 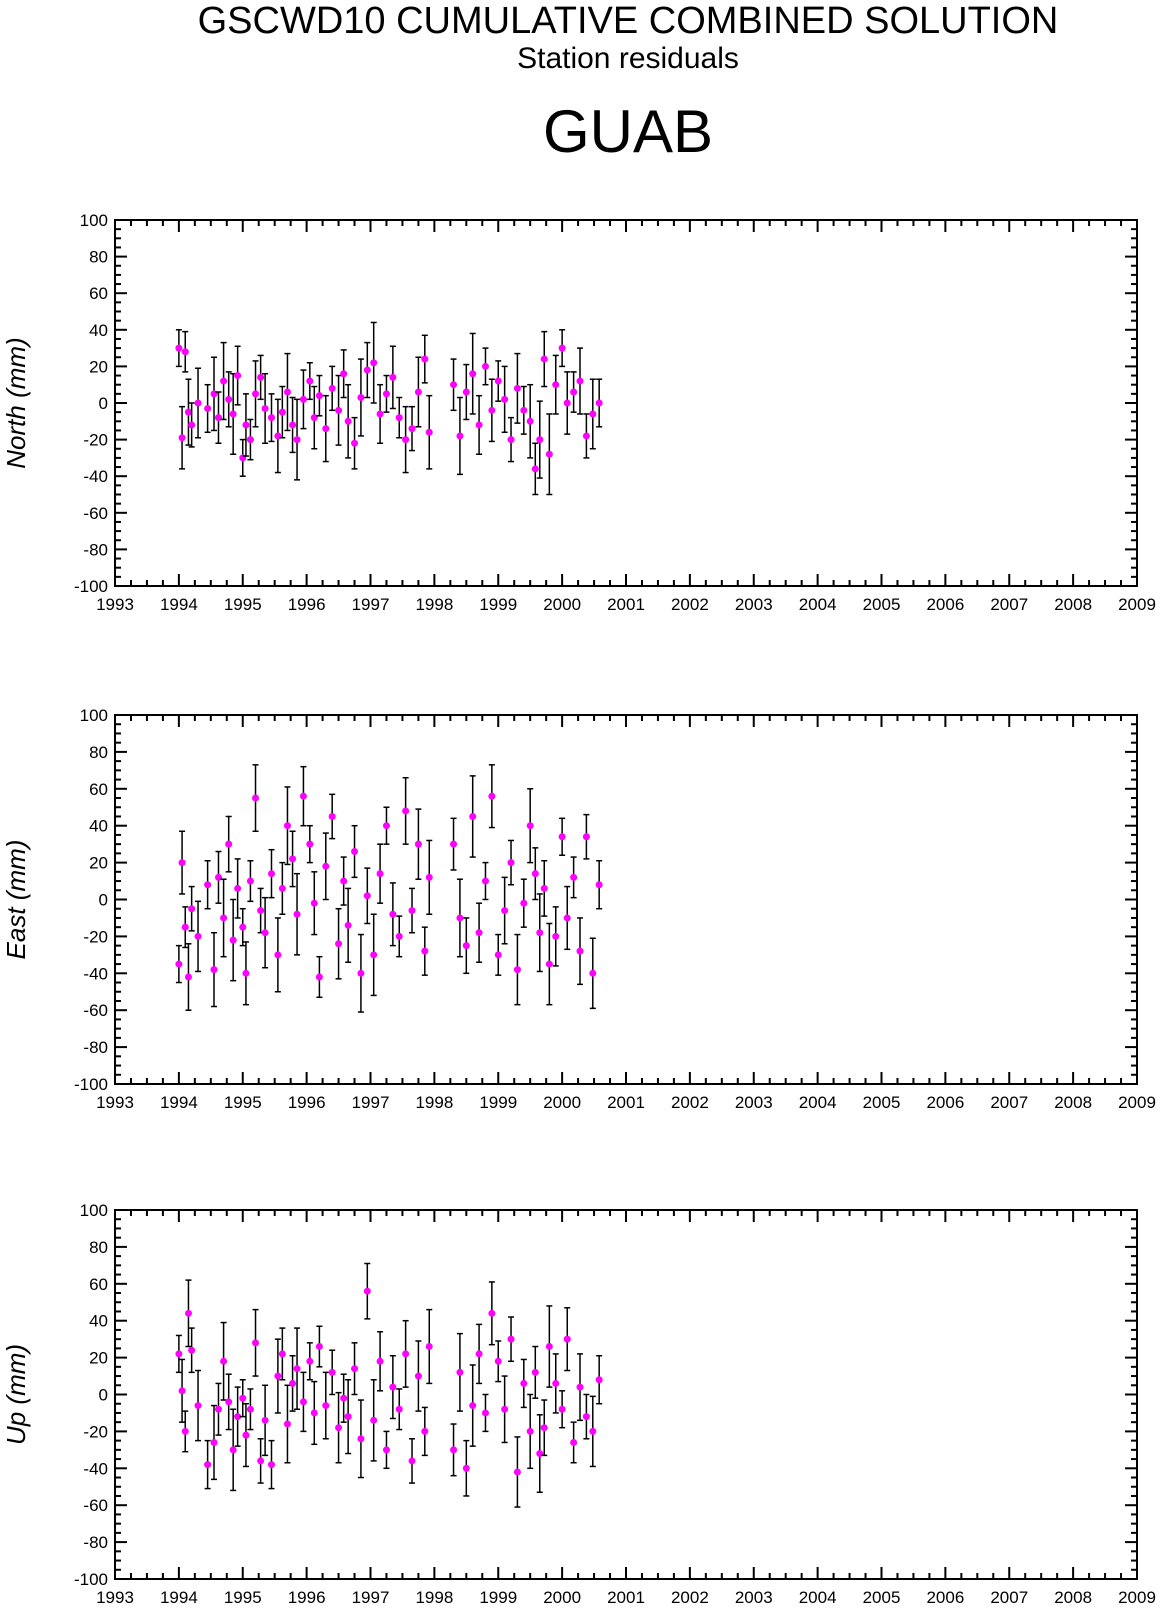 What do you see at coordinates (91, 1084) in the screenshot?
I see `y-tick-label: -100` at bounding box center [91, 1084].